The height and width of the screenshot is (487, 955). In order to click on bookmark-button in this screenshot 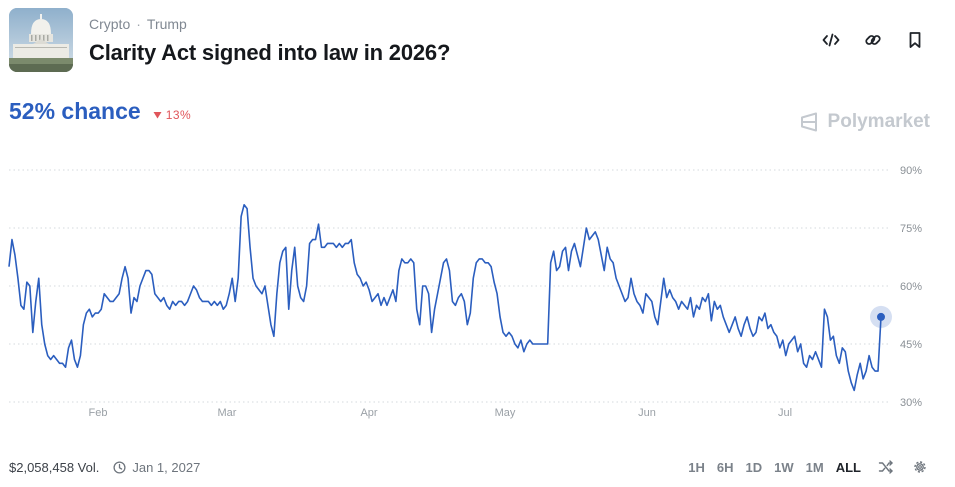, I will do `click(915, 40)`.